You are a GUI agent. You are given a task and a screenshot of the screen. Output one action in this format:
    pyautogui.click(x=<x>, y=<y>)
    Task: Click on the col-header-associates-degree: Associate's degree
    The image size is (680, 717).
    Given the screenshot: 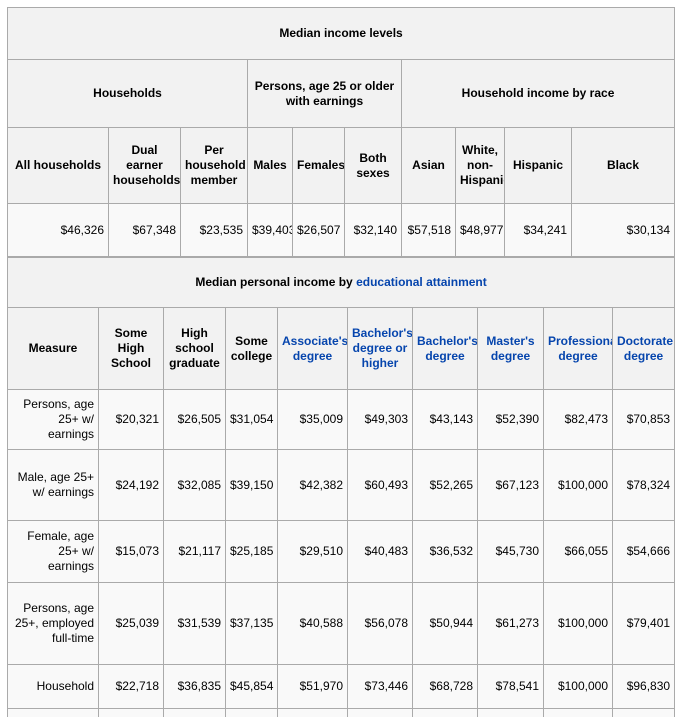 What is the action you would take?
    pyautogui.click(x=312, y=348)
    